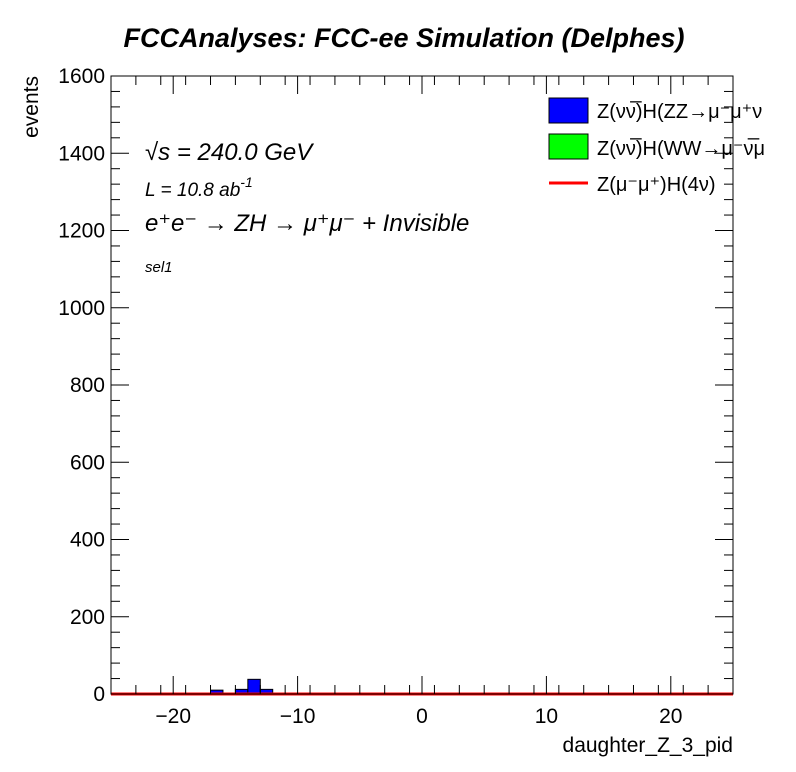 The image size is (796, 772). What do you see at coordinates (656, 185) in the screenshot?
I see `legend-label-signal: Z(μ⁻μ⁺)H(4ν)` at bounding box center [656, 185].